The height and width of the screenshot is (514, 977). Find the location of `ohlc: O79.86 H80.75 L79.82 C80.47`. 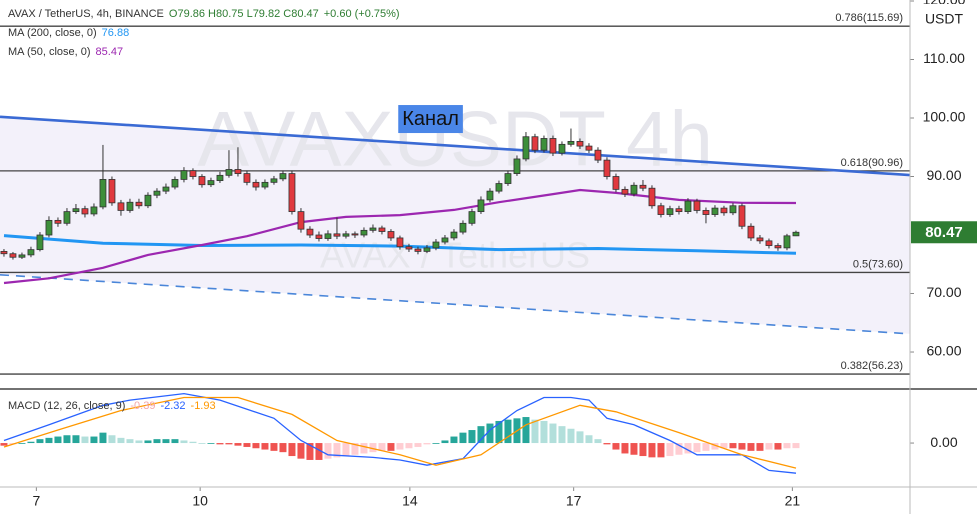

ohlc: O79.86 H80.75 L79.82 C80.47 is located at coordinates (243, 14).